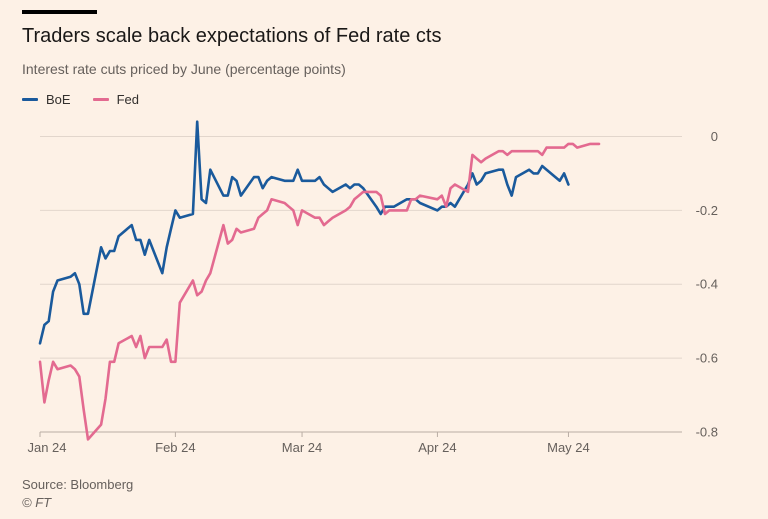  I want to click on legend: BoE Fed, so click(91, 99).